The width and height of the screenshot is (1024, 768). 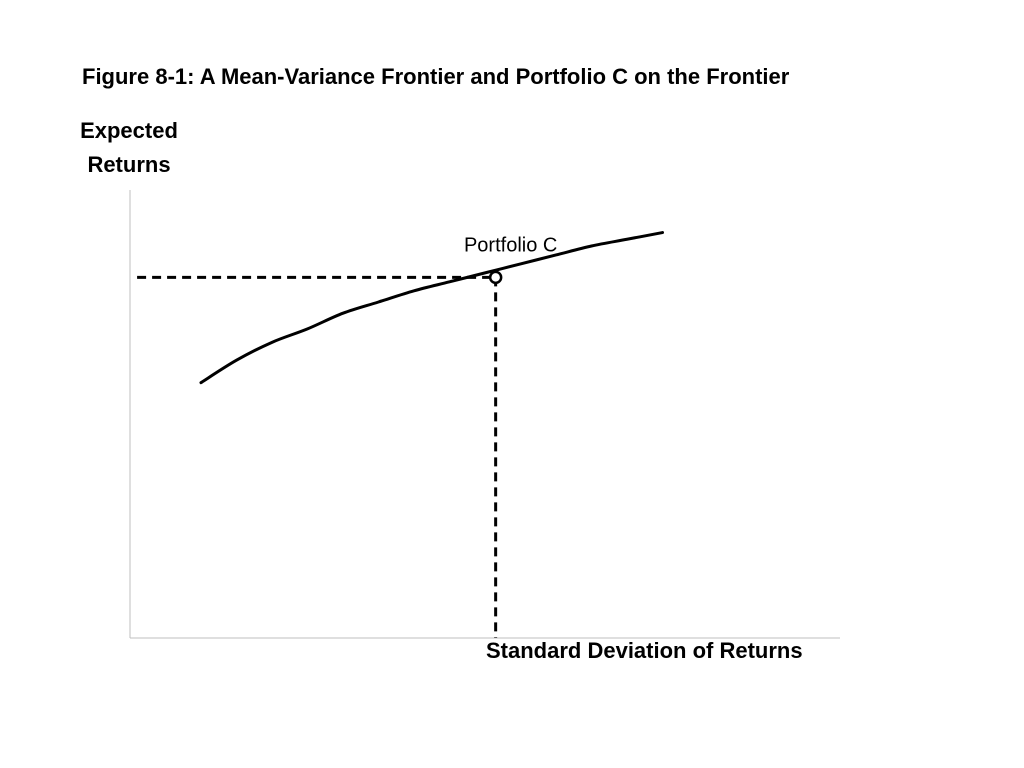 I want to click on series-group, so click(x=431, y=308).